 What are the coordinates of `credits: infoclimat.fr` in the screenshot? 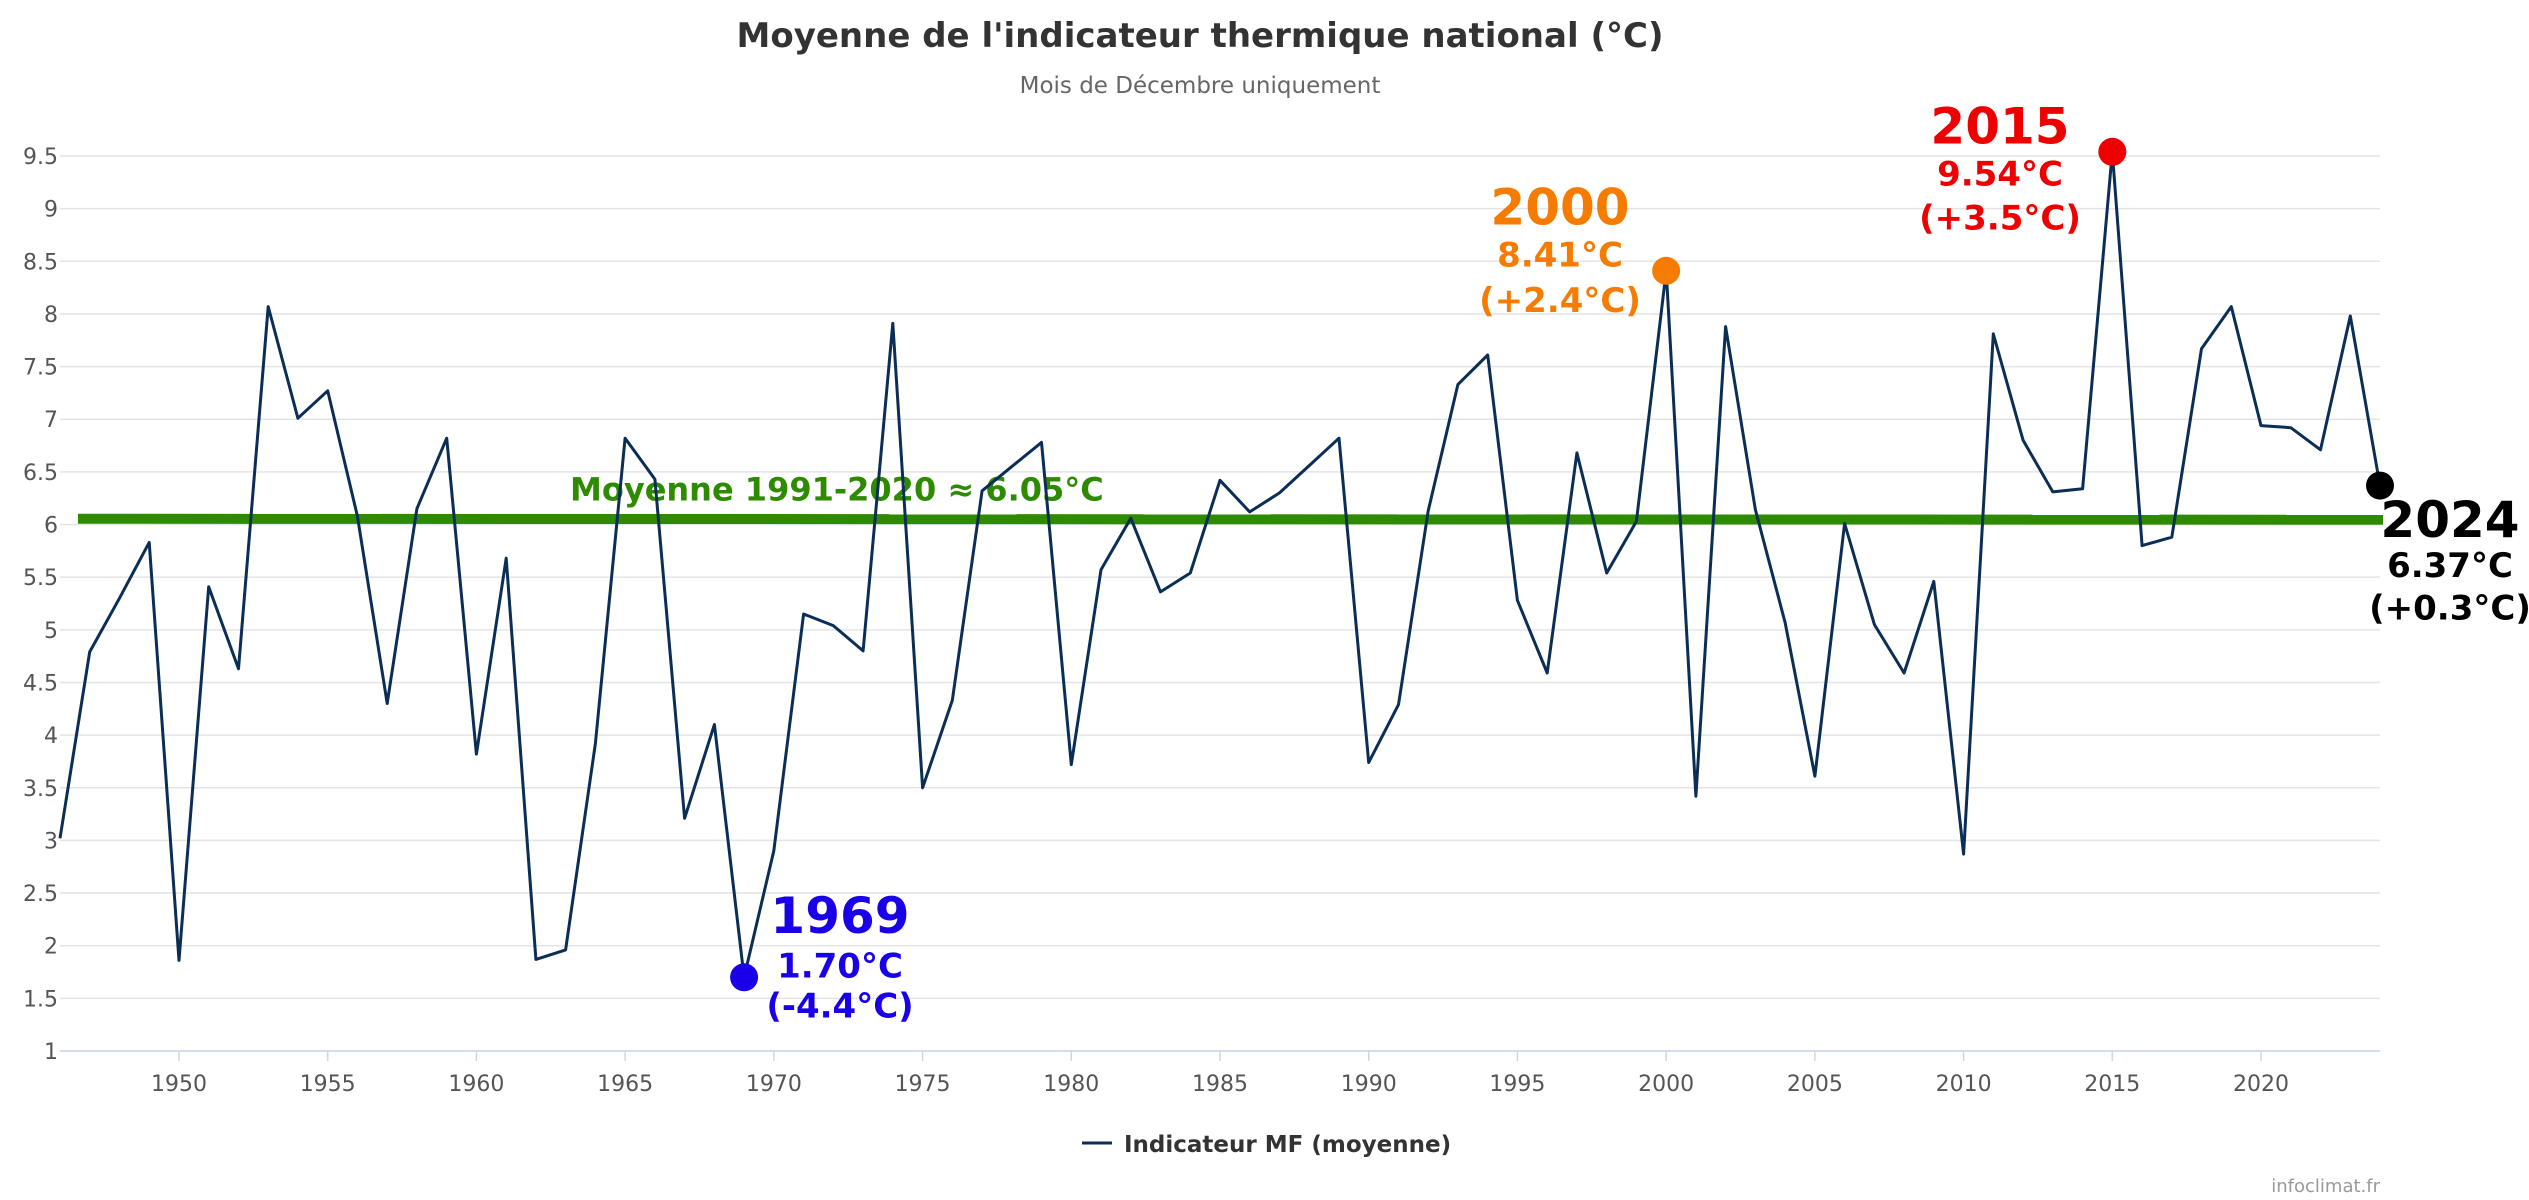 It's located at (2325, 1186).